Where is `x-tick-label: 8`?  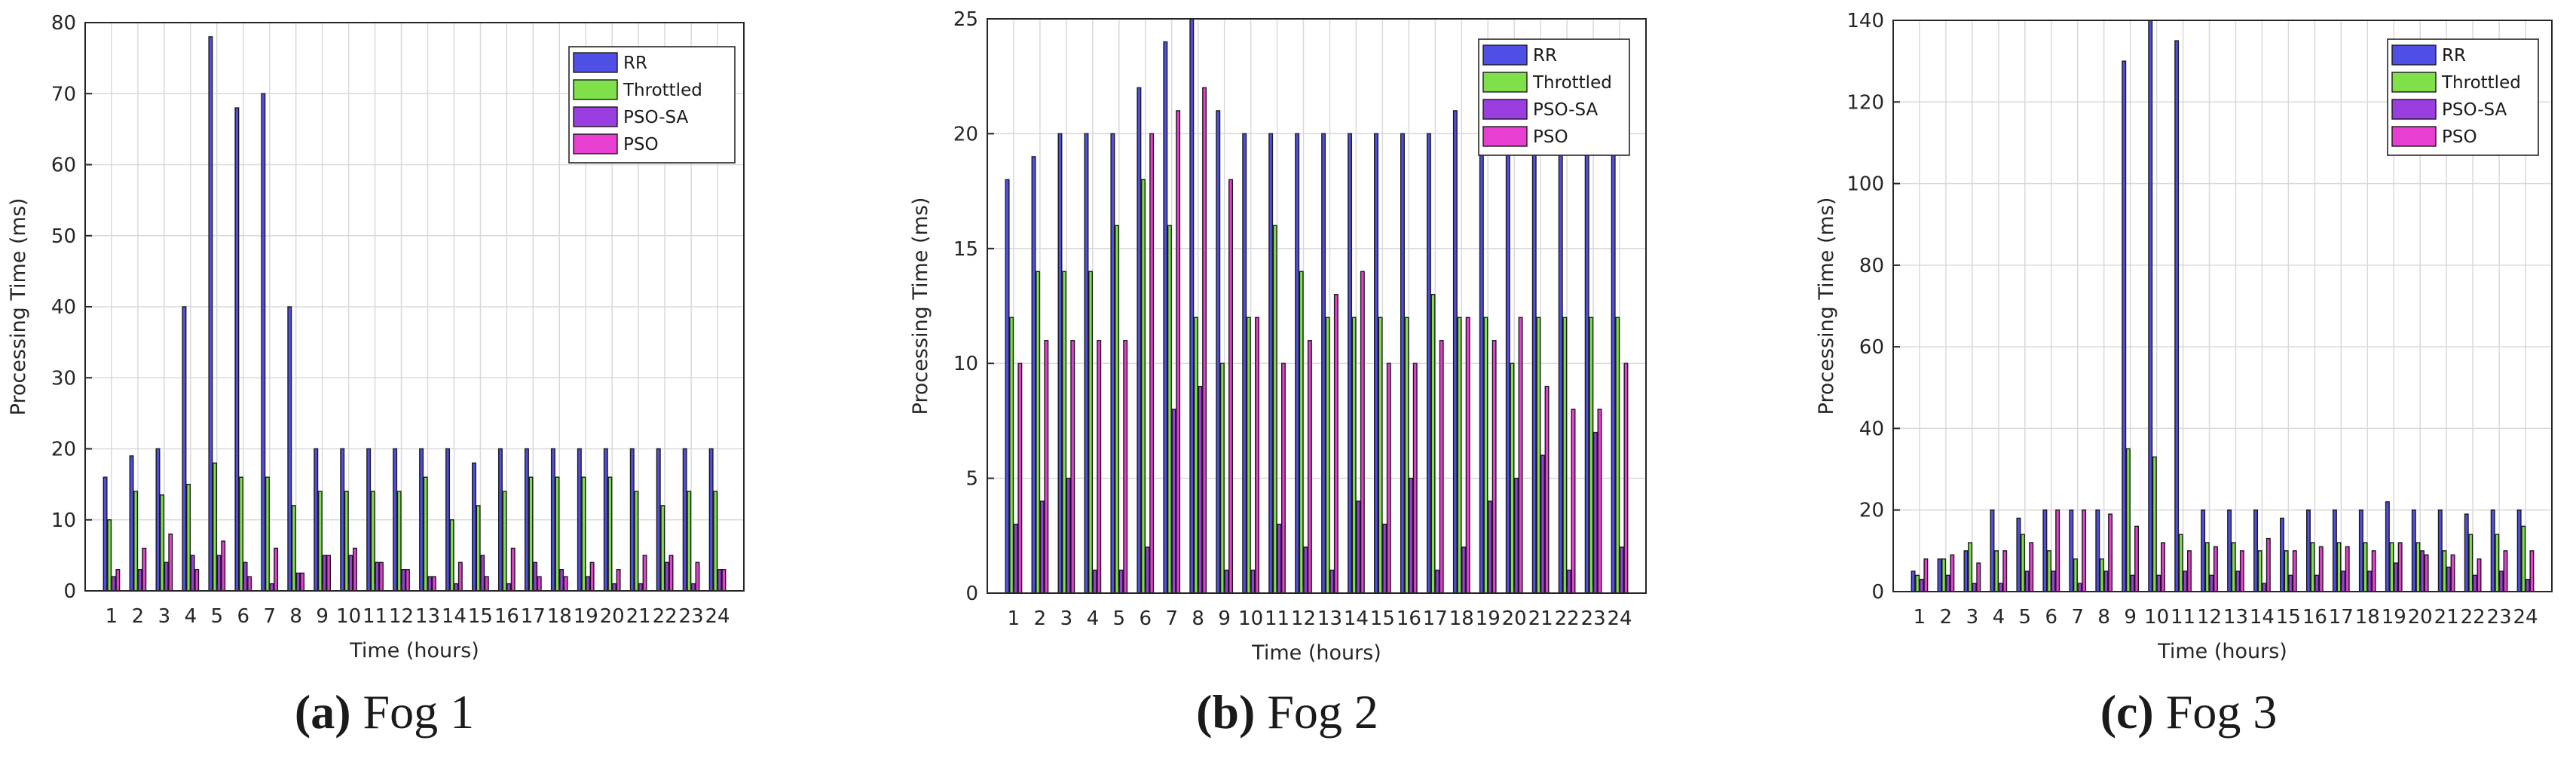 x-tick-label: 8 is located at coordinates (295, 616).